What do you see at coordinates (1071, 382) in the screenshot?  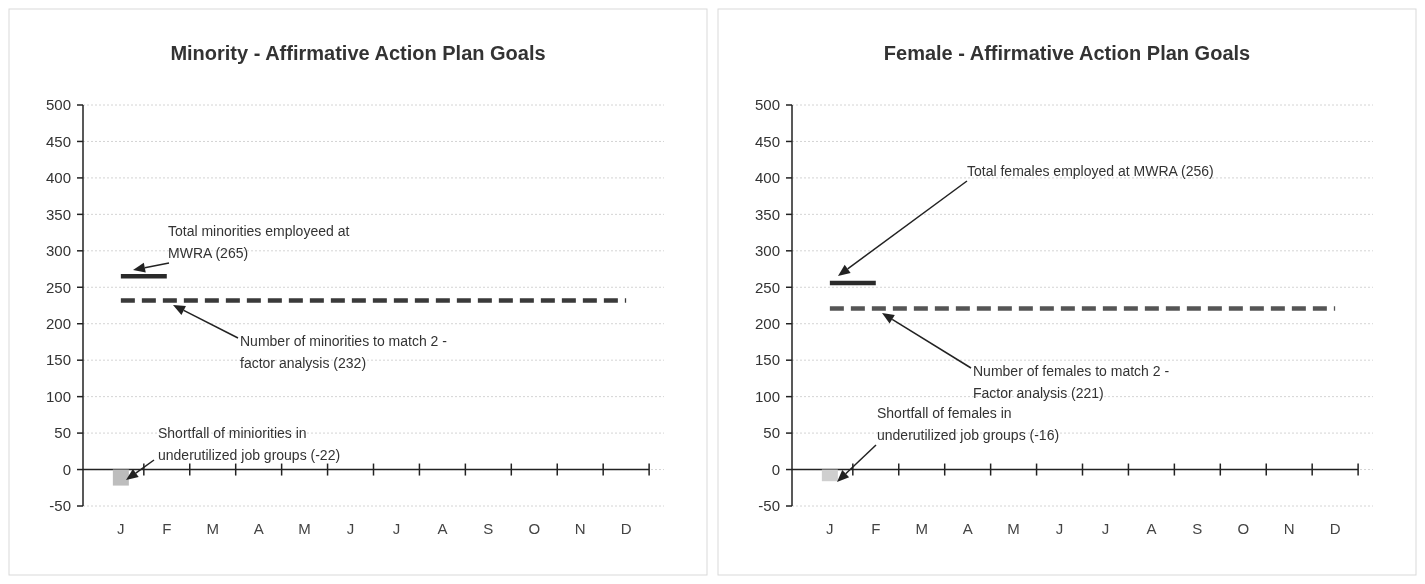 I see `annotation: Number of females to match 2 - Factor analysis (221)` at bounding box center [1071, 382].